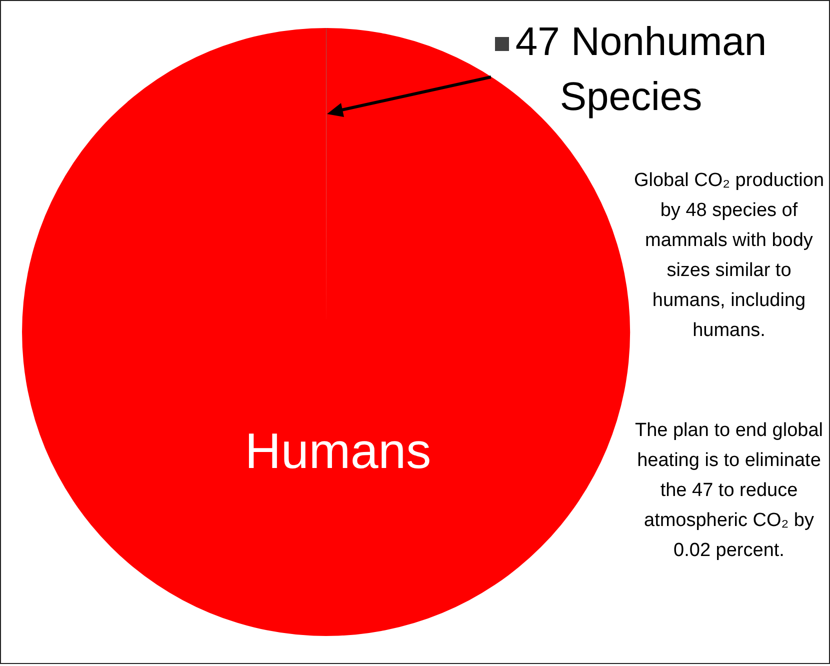 The image size is (830, 666). What do you see at coordinates (729, 256) in the screenshot?
I see `text: Global CO₂ production by 48 species of mammals with body sizes similar to humans, including humans.` at bounding box center [729, 256].